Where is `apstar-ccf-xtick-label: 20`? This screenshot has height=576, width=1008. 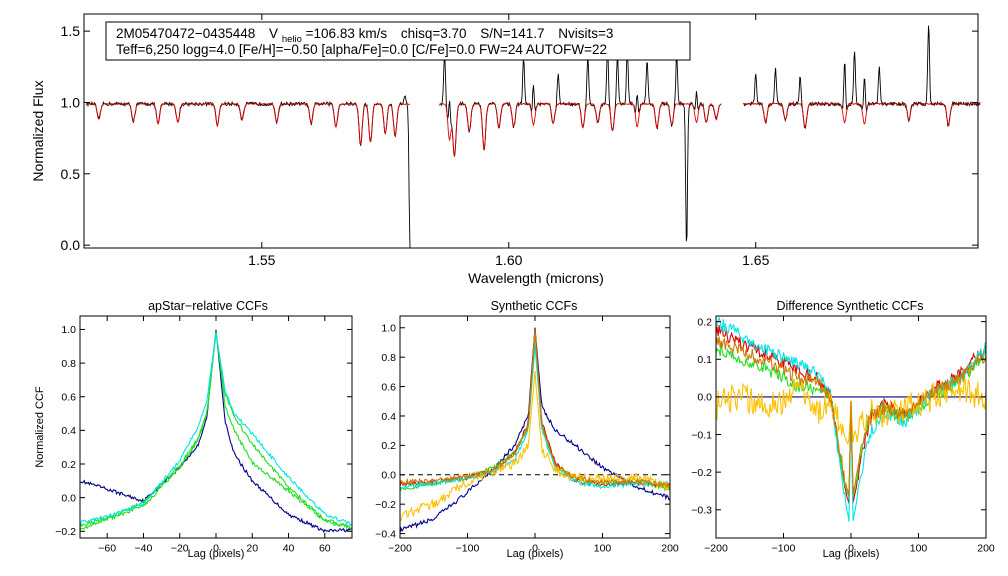
apstar-ccf-xtick-label: 20 is located at coordinates (252, 549).